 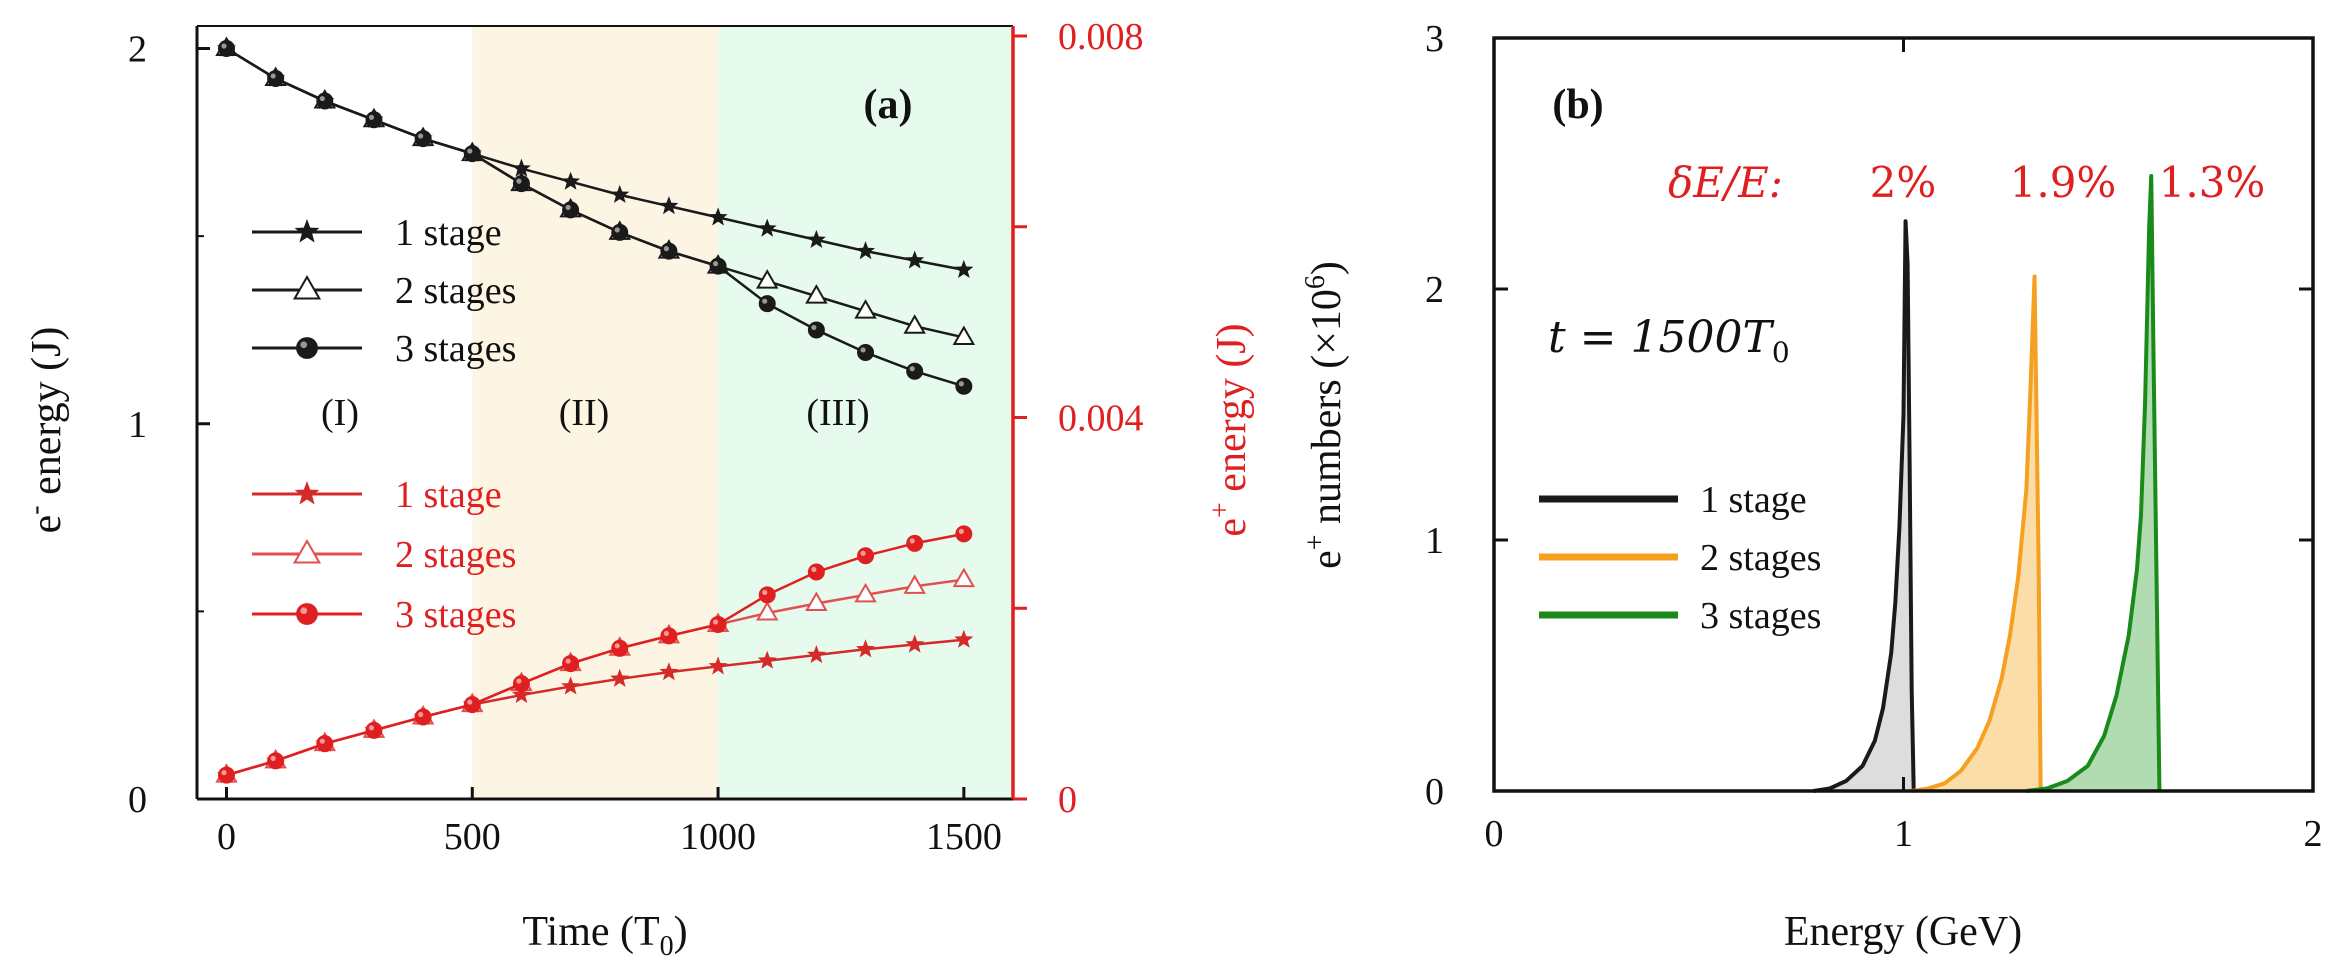 What do you see at coordinates (1903, 834) in the screenshot?
I see `x-tick-label: 1` at bounding box center [1903, 834].